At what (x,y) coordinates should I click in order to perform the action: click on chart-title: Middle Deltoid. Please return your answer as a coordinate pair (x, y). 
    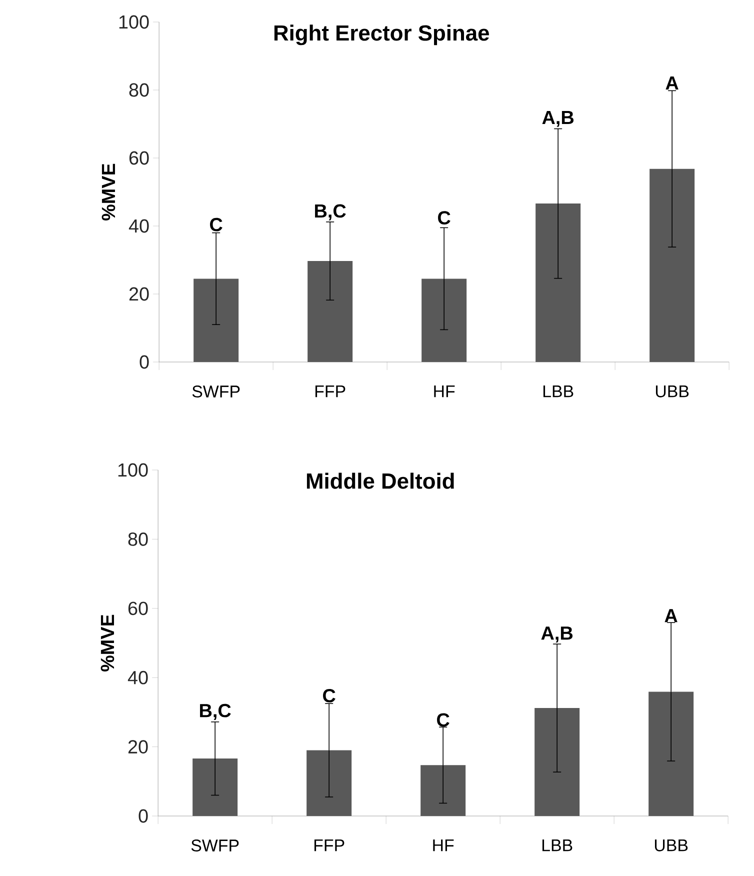
    Looking at the image, I should click on (380, 480).